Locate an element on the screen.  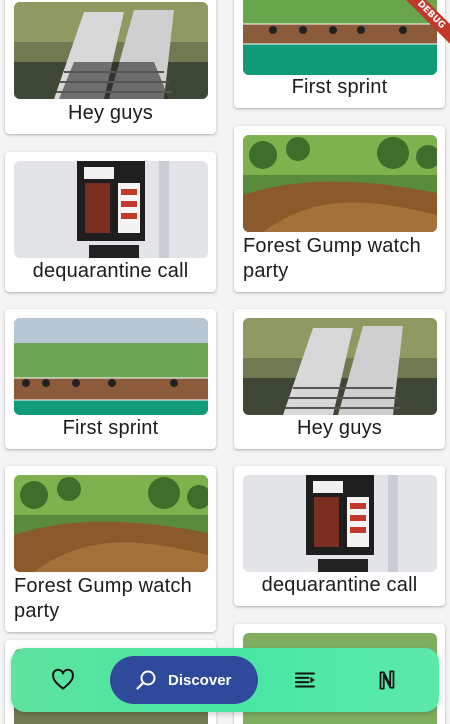
list-icon is located at coordinates (305, 680).